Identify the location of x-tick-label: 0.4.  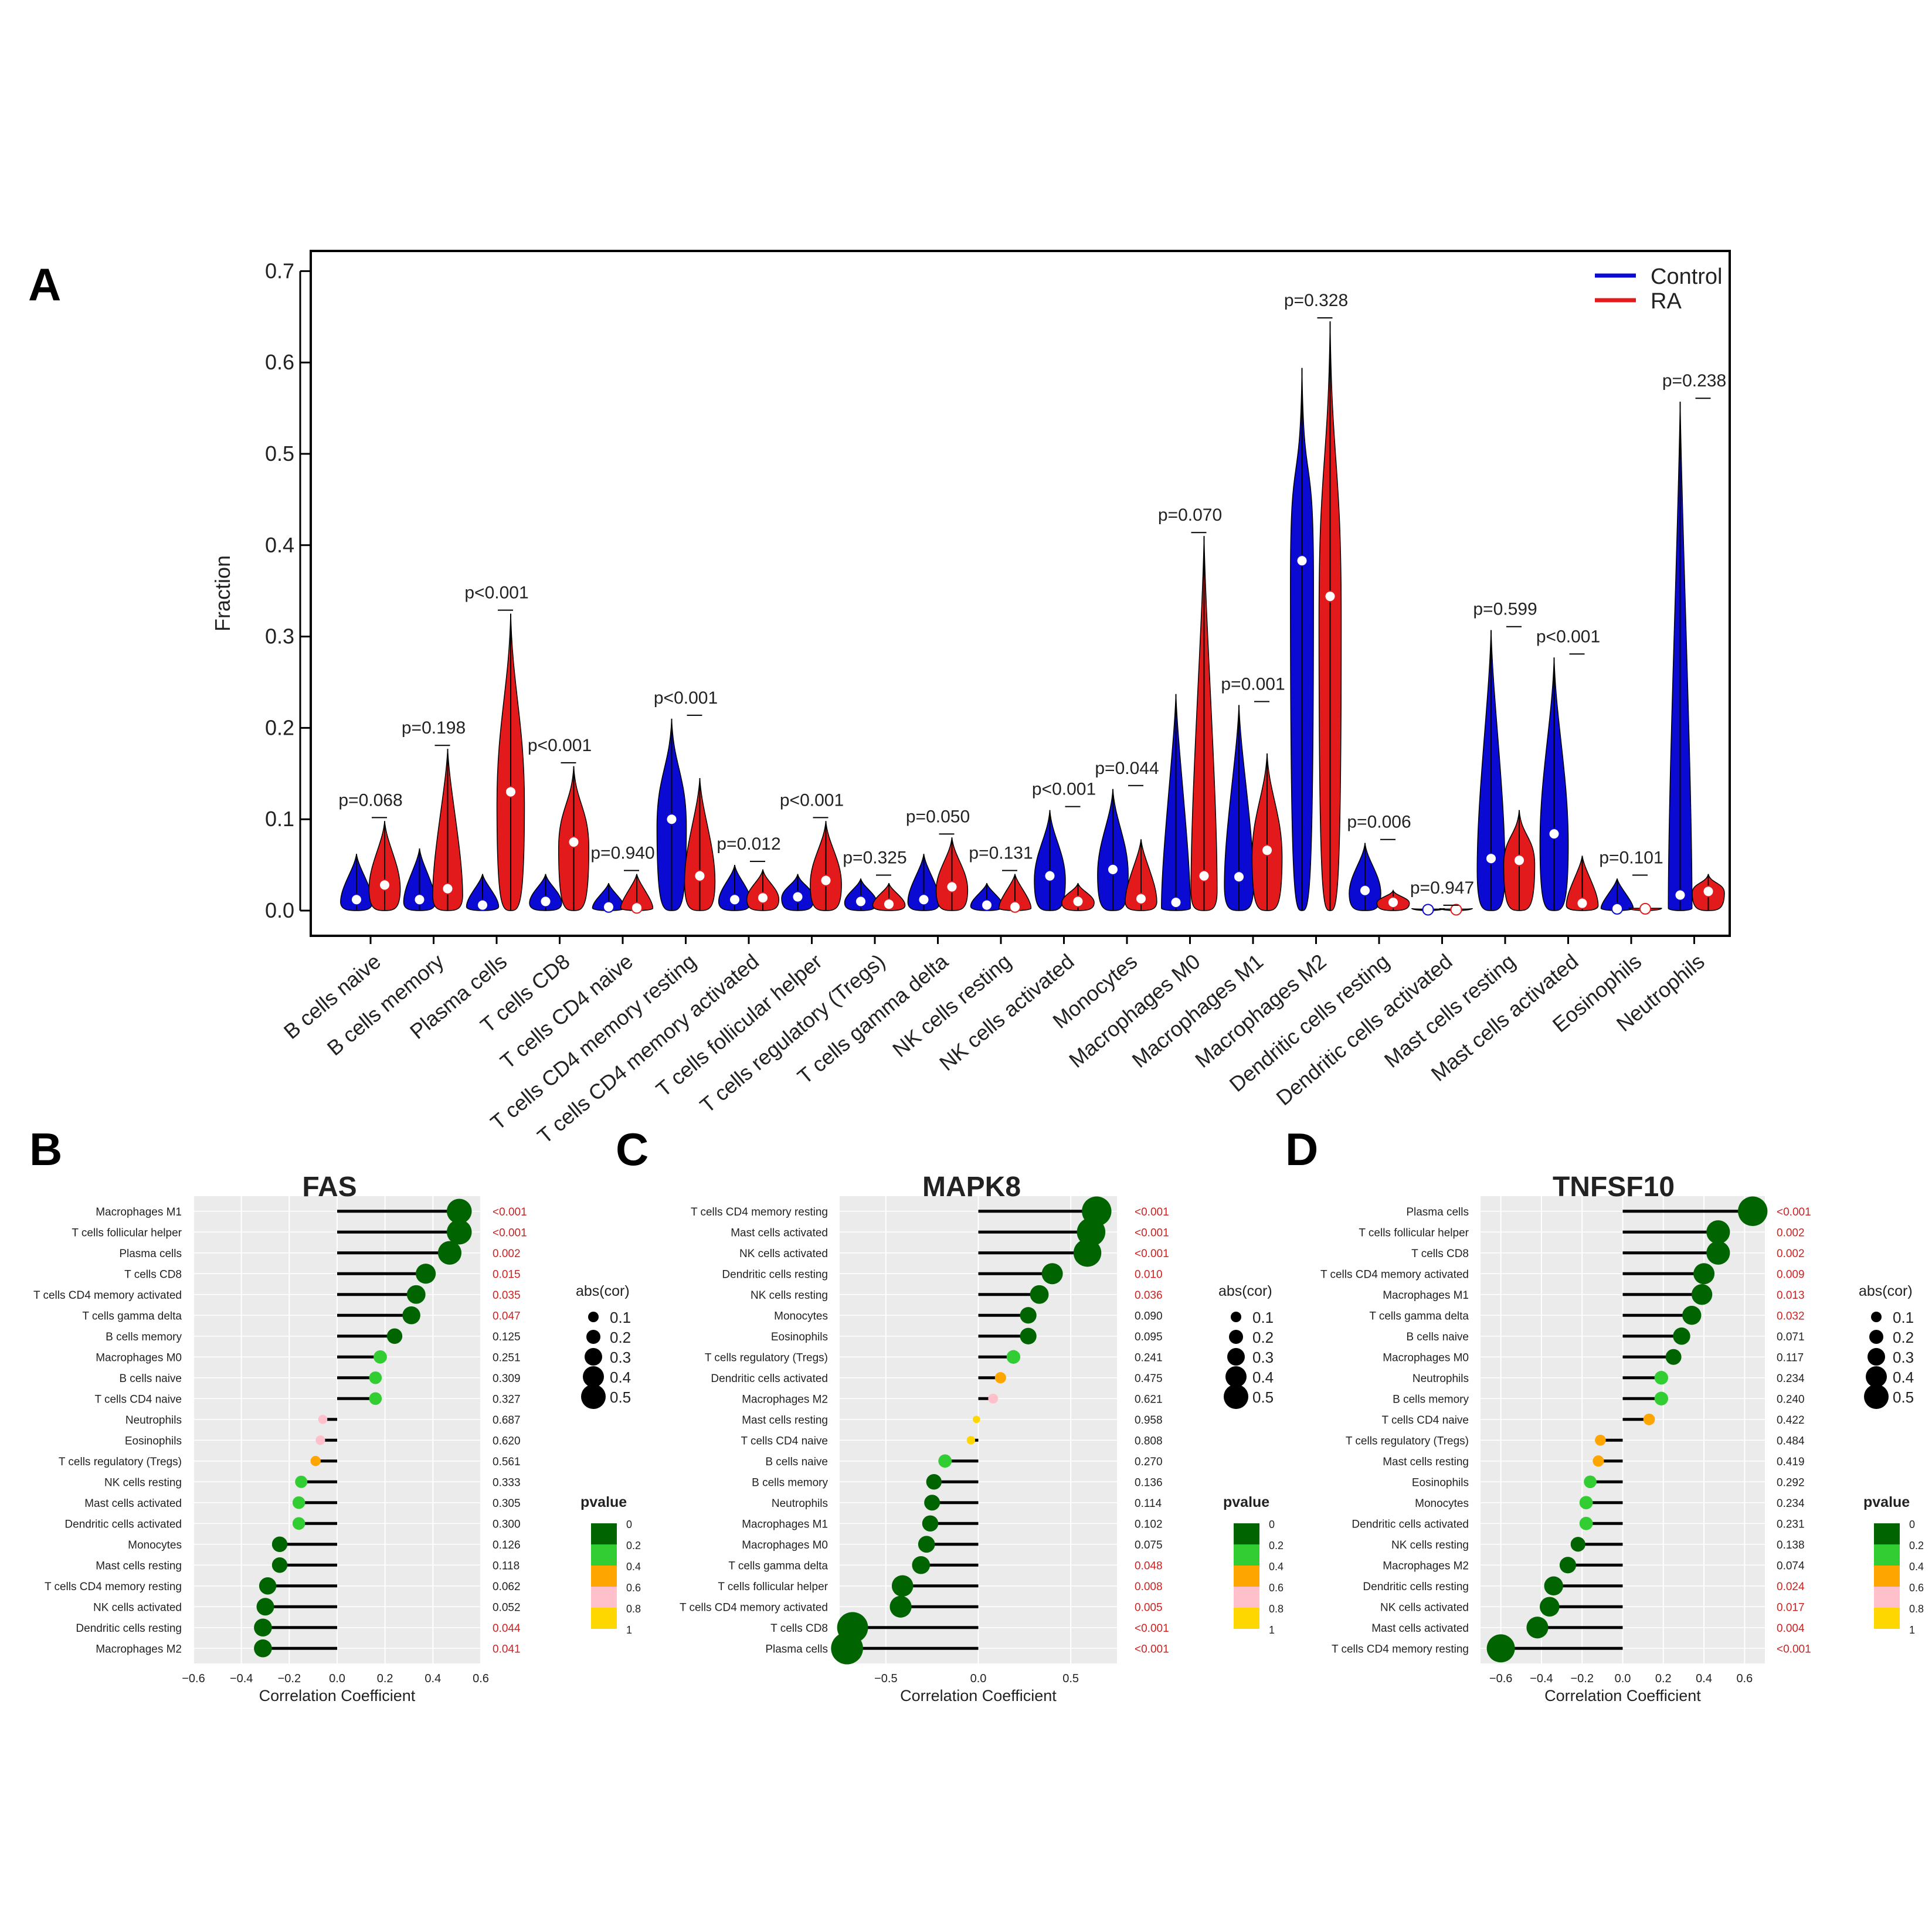
(433, 1678).